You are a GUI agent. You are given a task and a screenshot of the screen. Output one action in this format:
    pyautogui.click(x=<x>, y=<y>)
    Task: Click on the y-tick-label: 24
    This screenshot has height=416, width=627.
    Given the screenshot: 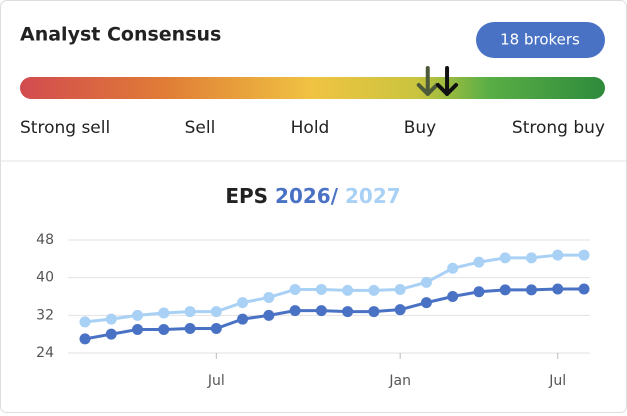 What is the action you would take?
    pyautogui.click(x=45, y=353)
    